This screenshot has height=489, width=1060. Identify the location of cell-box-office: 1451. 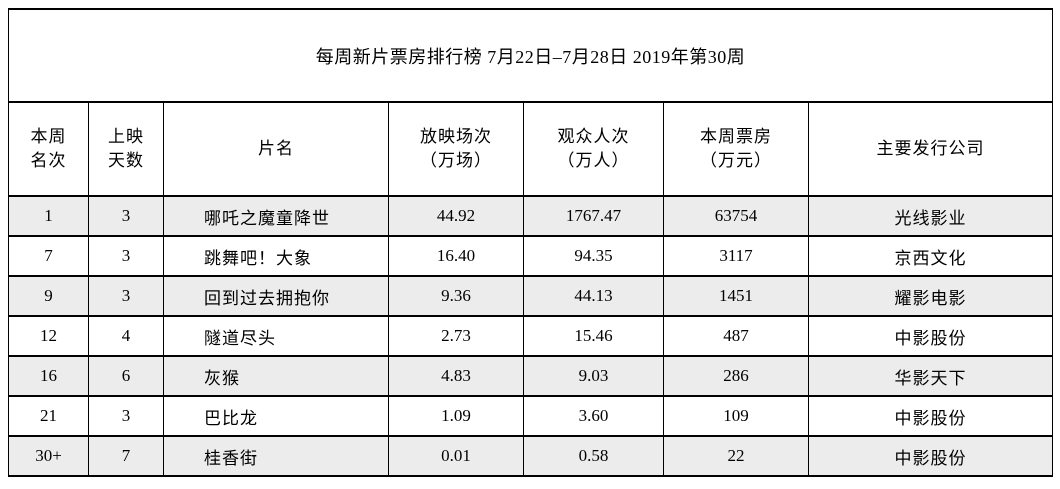
(736, 296).